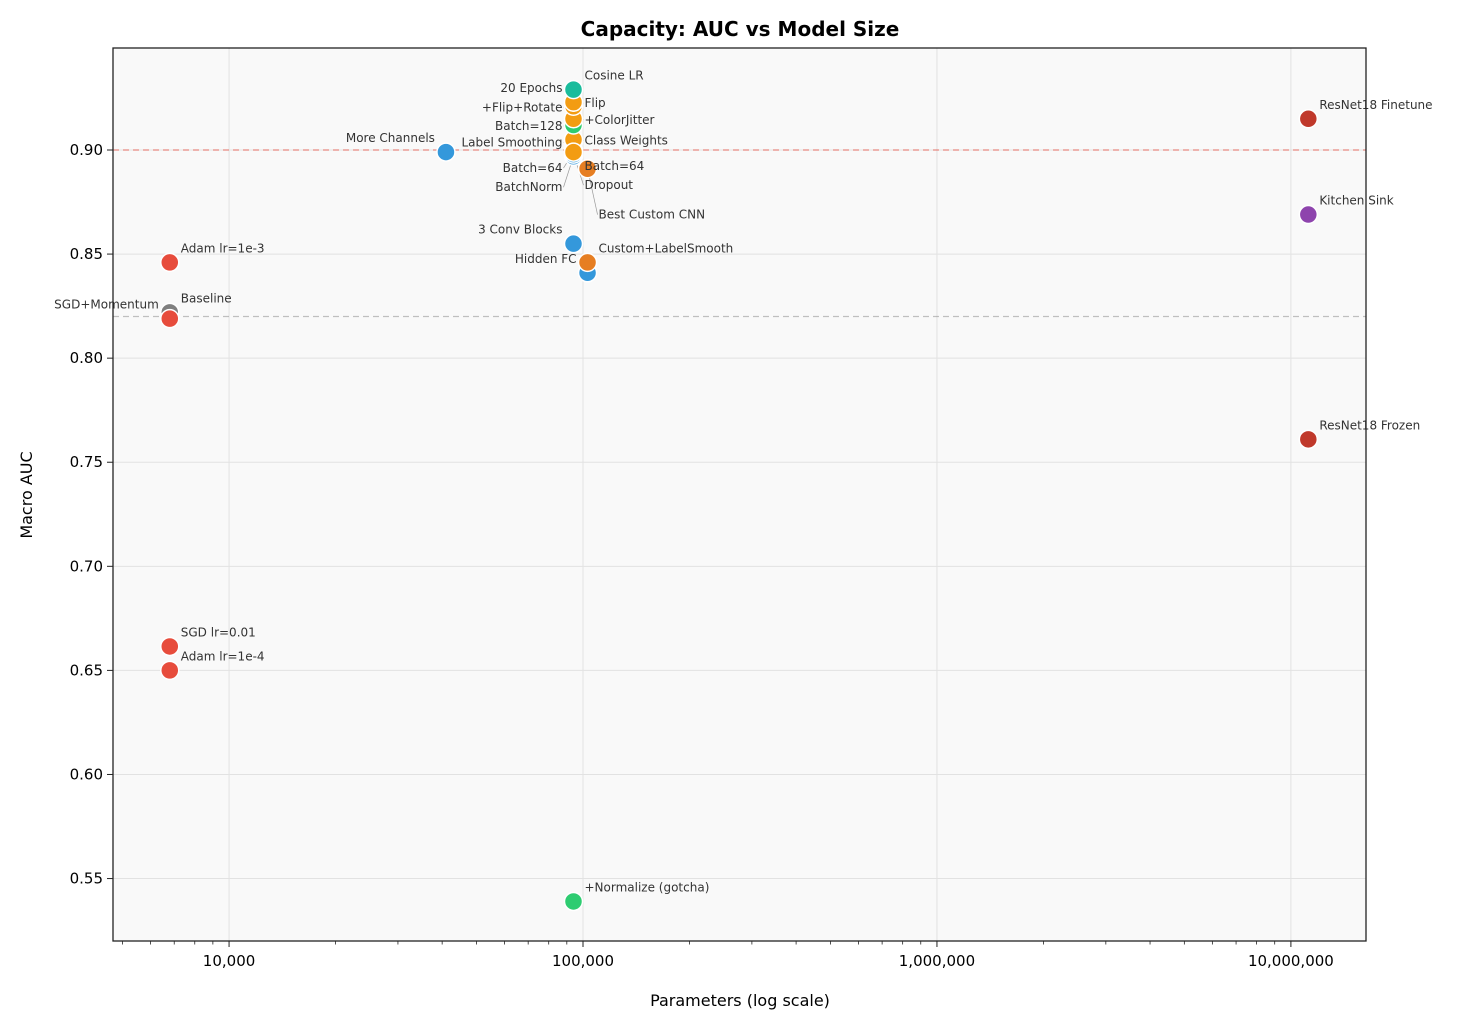 Image resolution: width=1473 pixels, height=1031 pixels. Describe the element at coordinates (86, 879) in the screenshot. I see `y-tick-label: 0.55` at that location.